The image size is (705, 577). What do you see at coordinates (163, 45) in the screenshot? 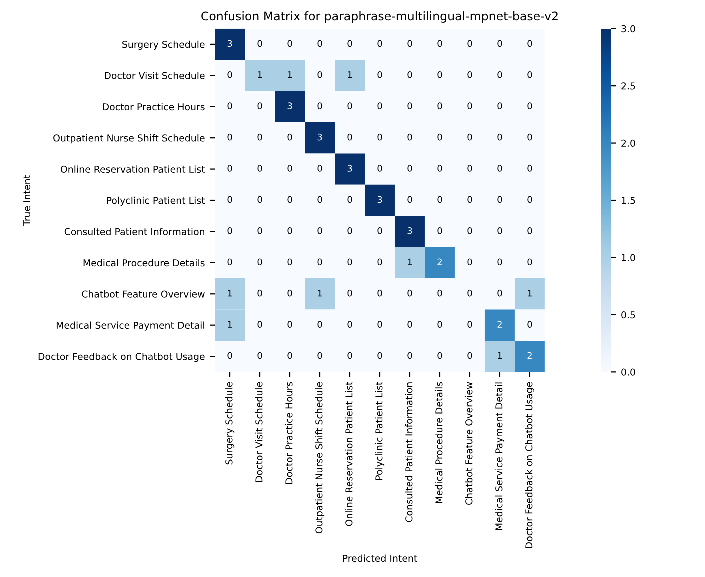
I see `y-tick-label: Surgery Schedule` at bounding box center [163, 45].